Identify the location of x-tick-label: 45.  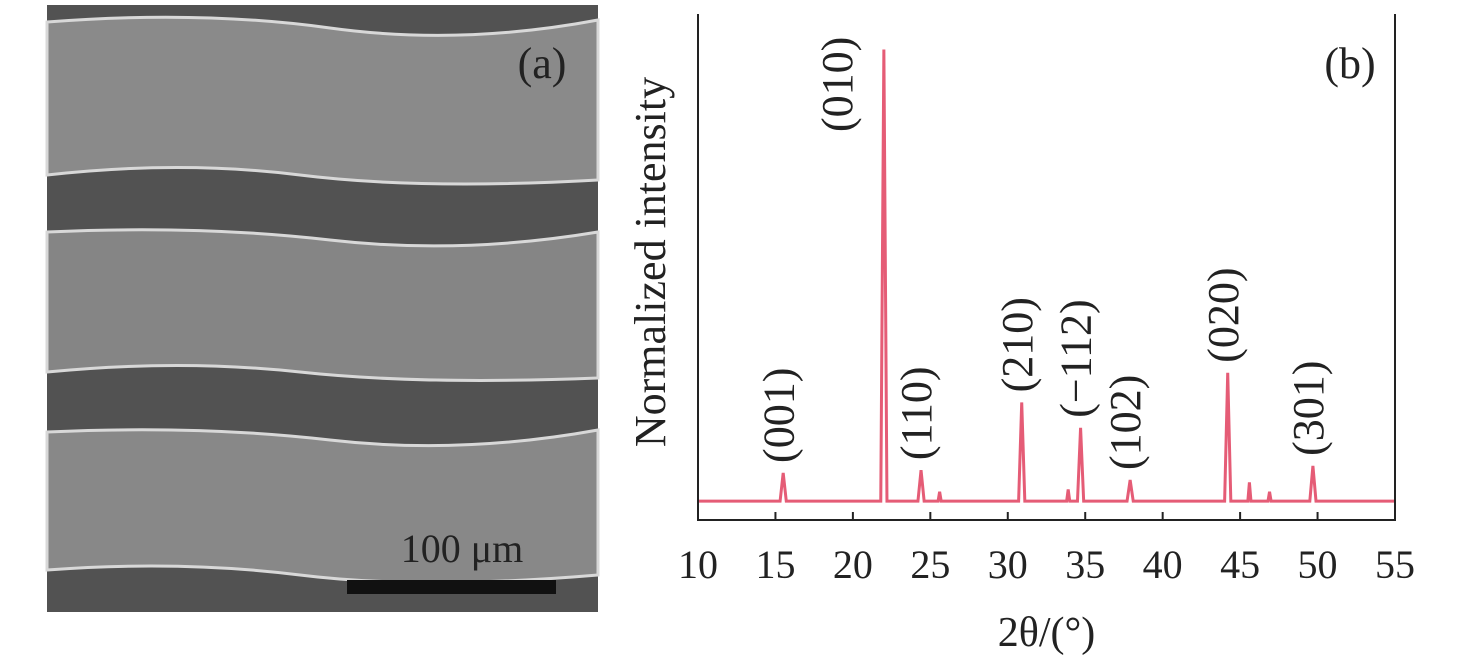
(1240, 564).